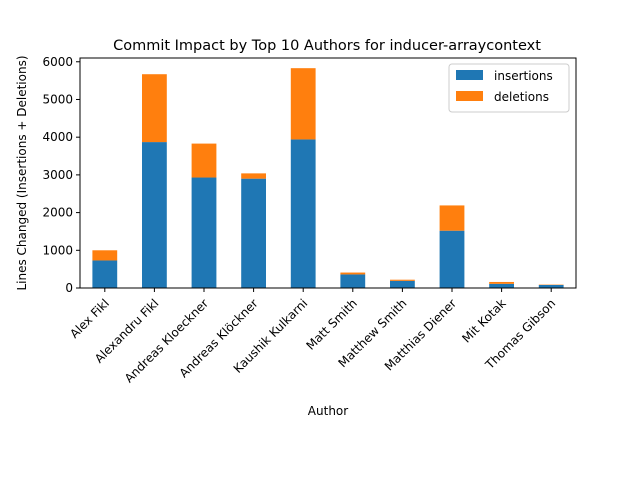  Describe the element at coordinates (483, 320) in the screenshot. I see `x-tick-label-8: Mit Kotak` at that location.